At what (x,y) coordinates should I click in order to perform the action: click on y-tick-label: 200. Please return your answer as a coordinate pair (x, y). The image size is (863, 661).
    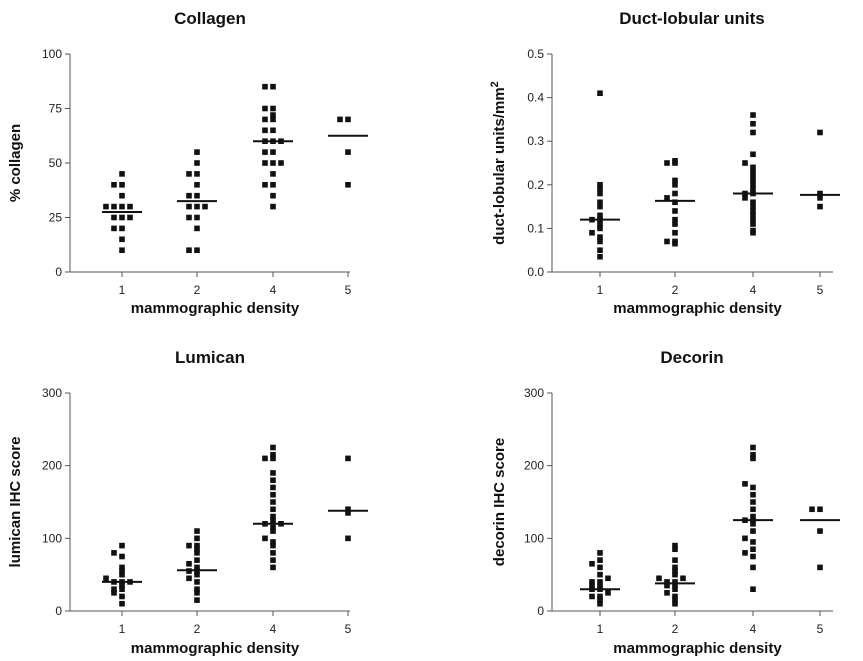
    Looking at the image, I should click on (534, 466).